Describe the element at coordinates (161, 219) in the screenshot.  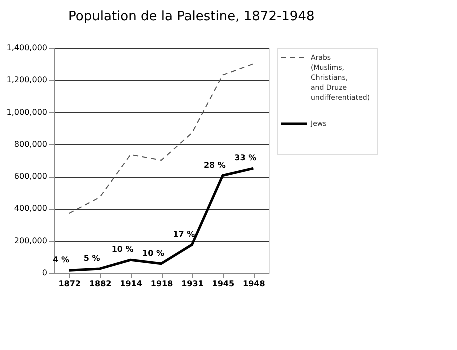
I see `line-series` at that location.